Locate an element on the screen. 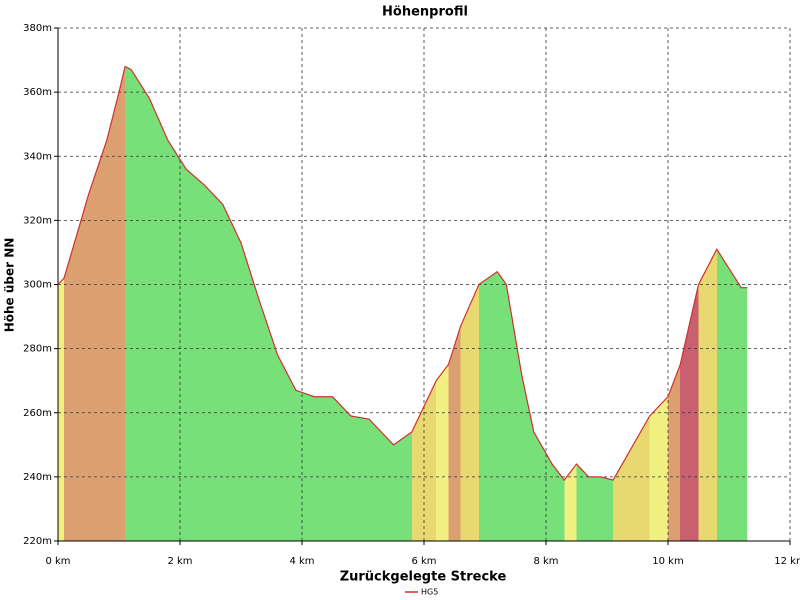 The width and height of the screenshot is (800, 600). x-tick-label: 4 km is located at coordinates (301, 561).